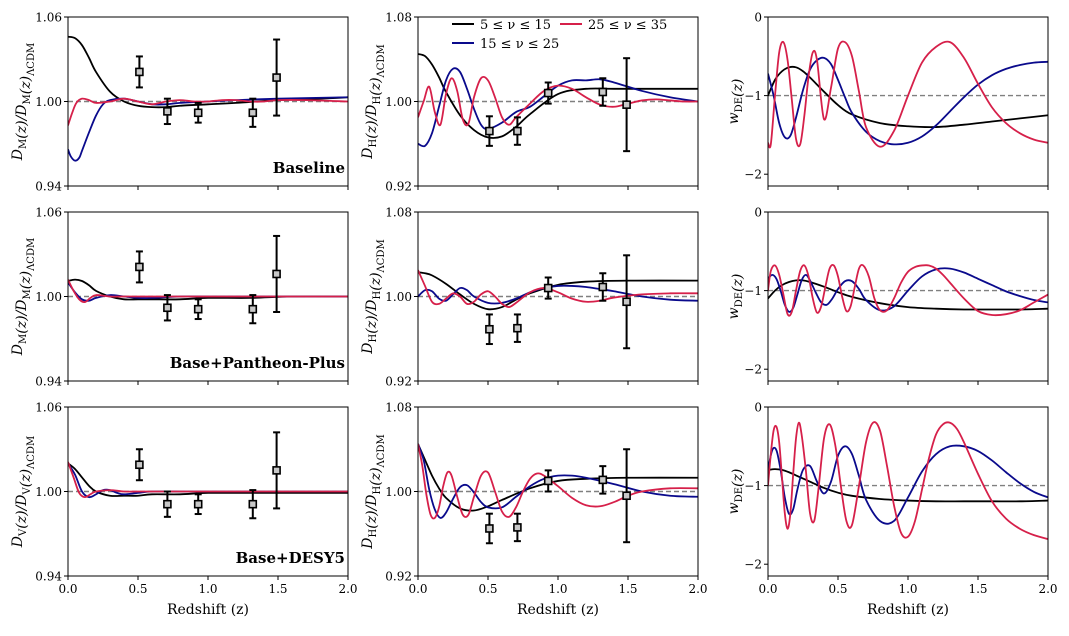 The height and width of the screenshot is (636, 1069). I want to click on axes-frame, so click(908, 101).